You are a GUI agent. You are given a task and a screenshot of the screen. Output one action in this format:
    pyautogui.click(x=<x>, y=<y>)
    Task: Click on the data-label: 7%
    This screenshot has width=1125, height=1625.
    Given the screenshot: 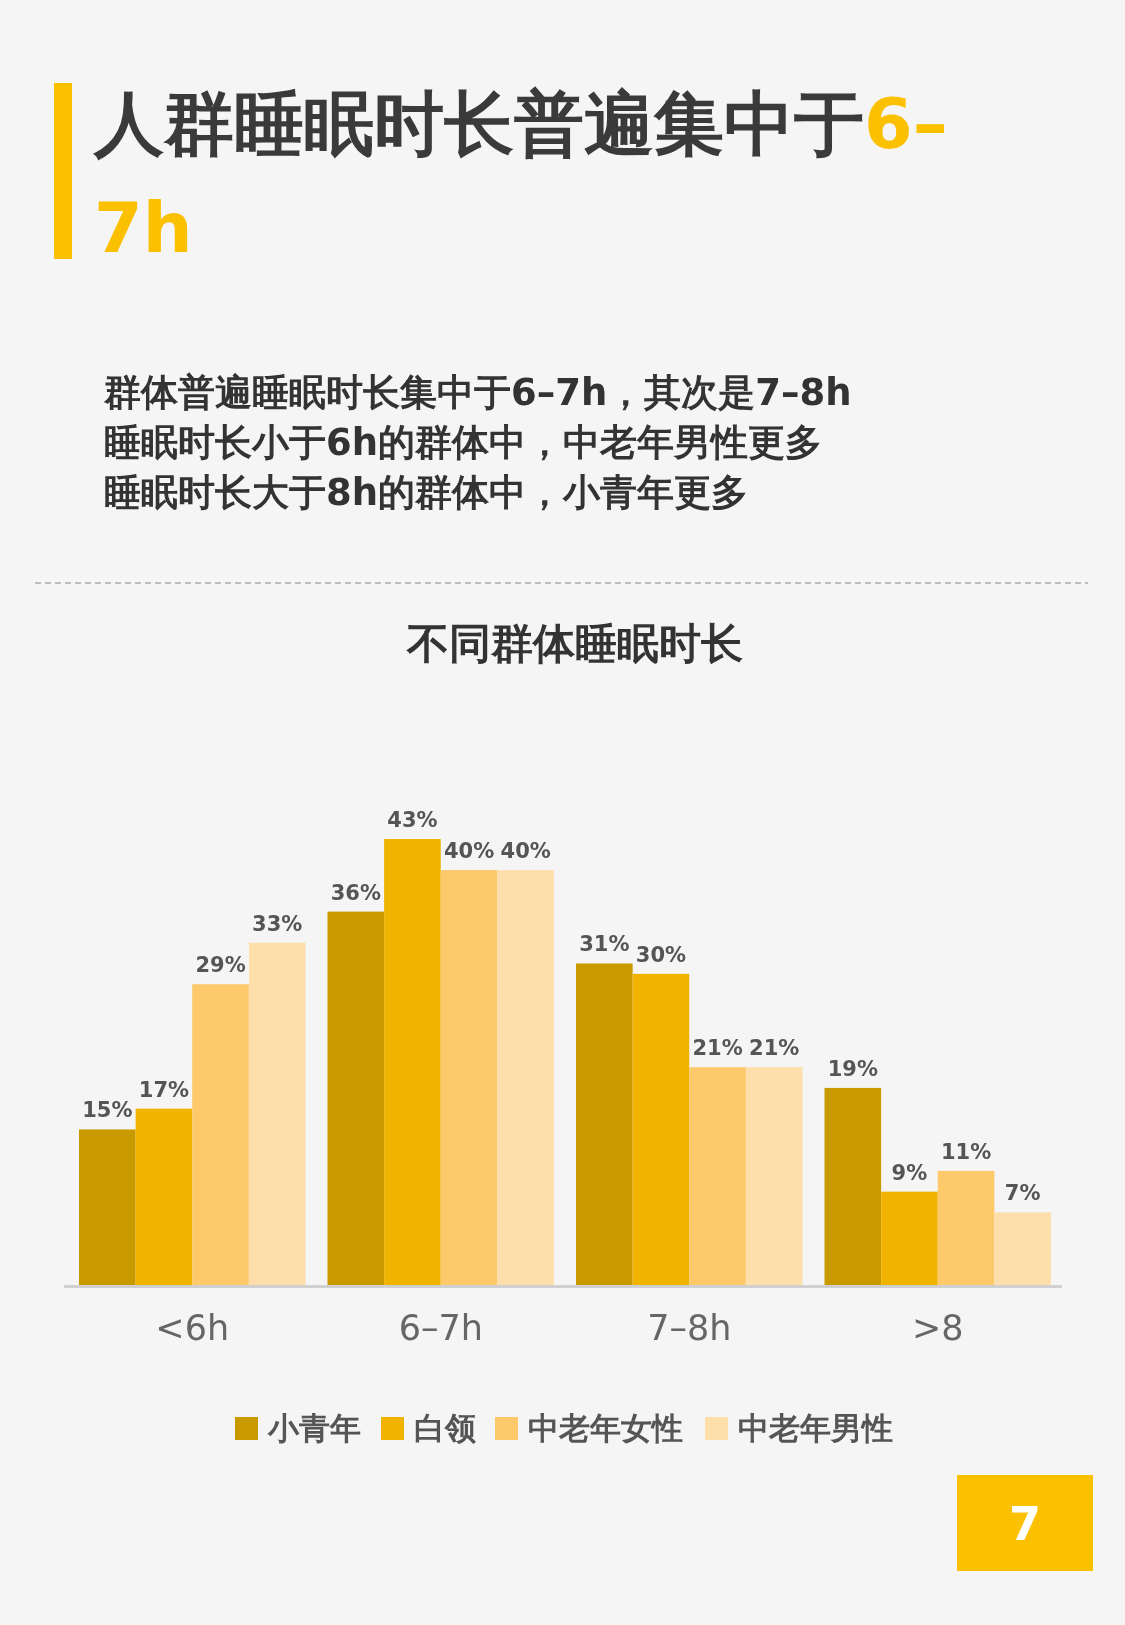 What is the action you would take?
    pyautogui.click(x=1022, y=1193)
    